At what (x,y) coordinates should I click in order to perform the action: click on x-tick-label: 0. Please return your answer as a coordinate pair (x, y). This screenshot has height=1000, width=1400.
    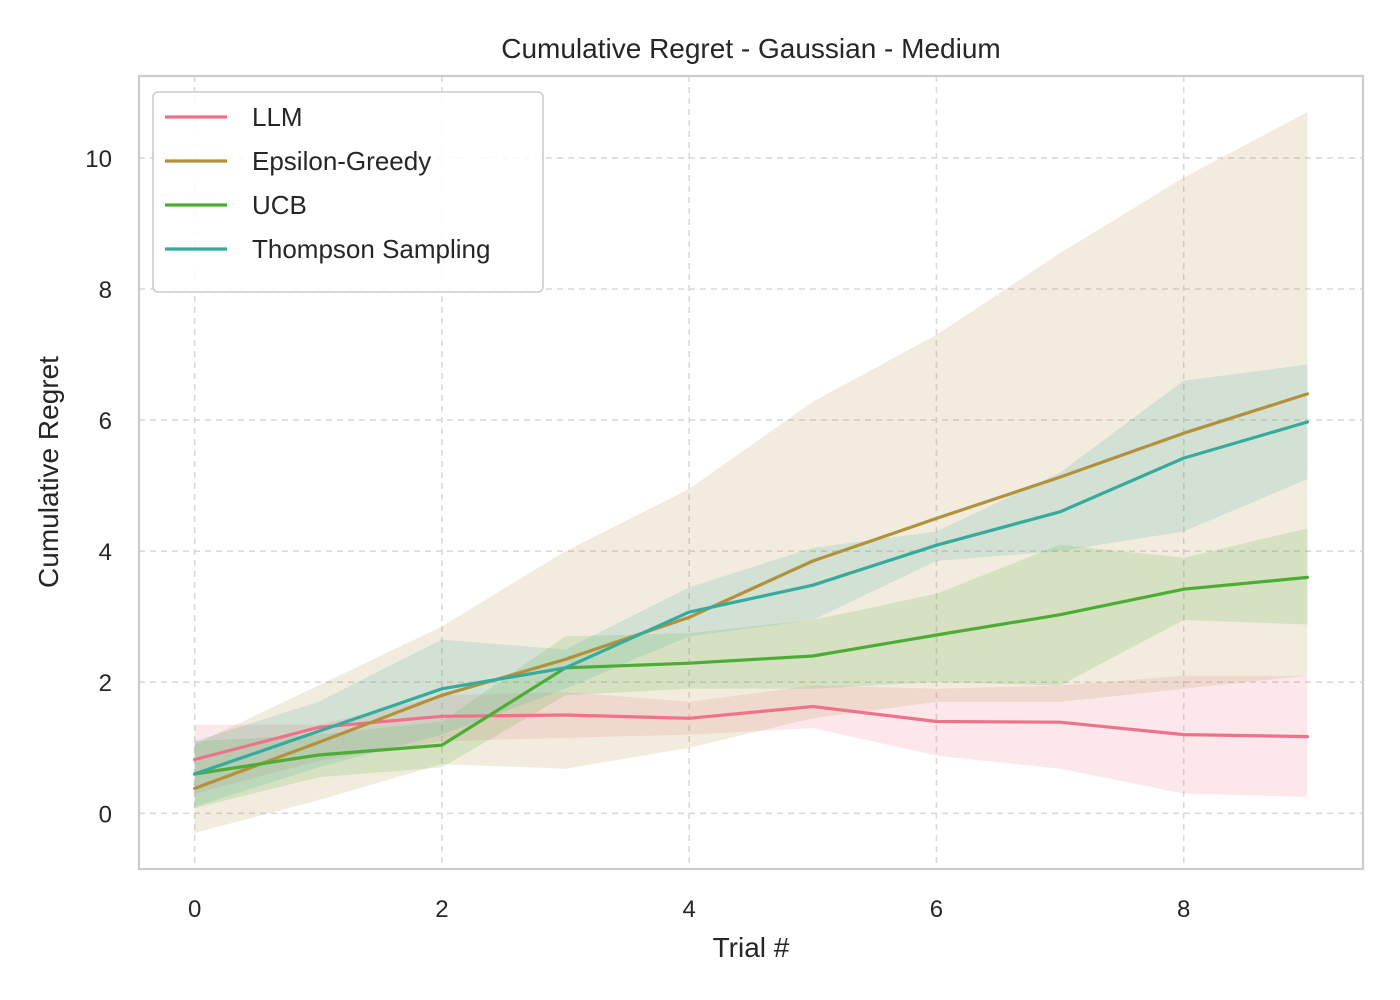
    Looking at the image, I should click on (194, 909).